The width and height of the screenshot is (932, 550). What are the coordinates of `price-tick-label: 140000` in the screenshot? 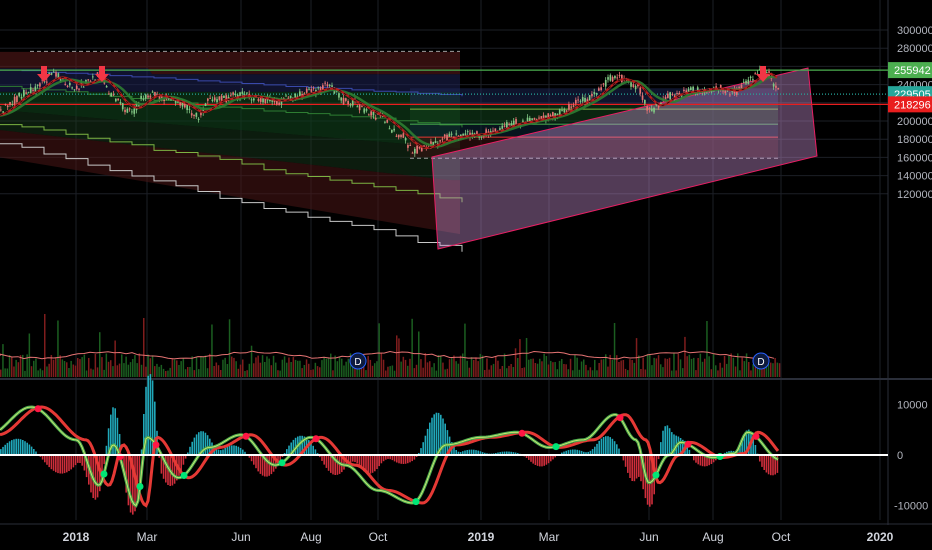 It's located at (914, 177).